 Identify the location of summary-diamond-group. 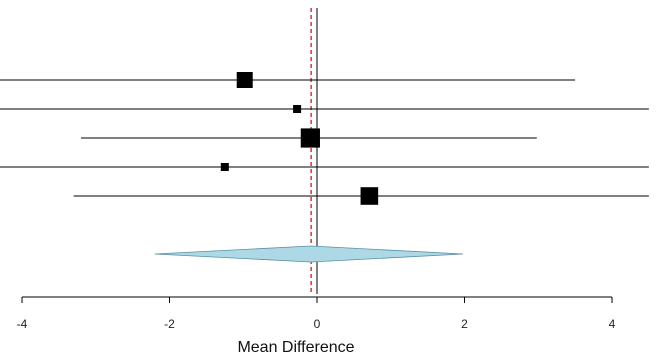
(309, 254).